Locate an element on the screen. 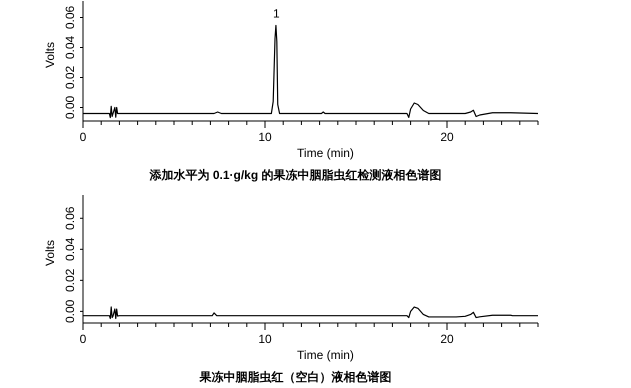  text: 果冻中胭脂虫红（空白）液相色谱图 is located at coordinates (295, 377).